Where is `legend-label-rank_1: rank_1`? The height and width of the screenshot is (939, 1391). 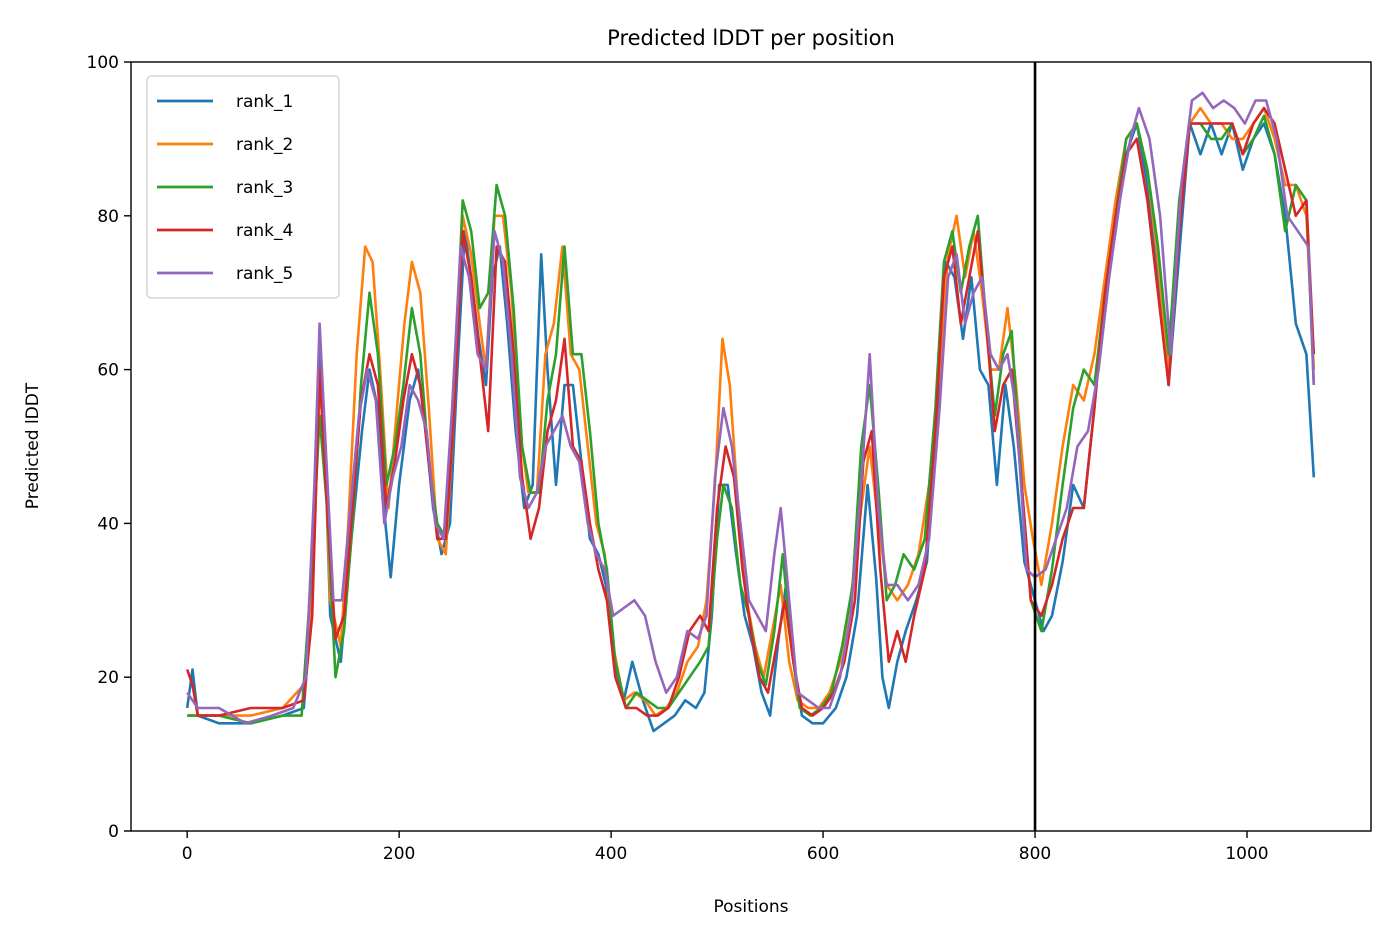 legend-label-rank_1: rank_1 is located at coordinates (264, 102).